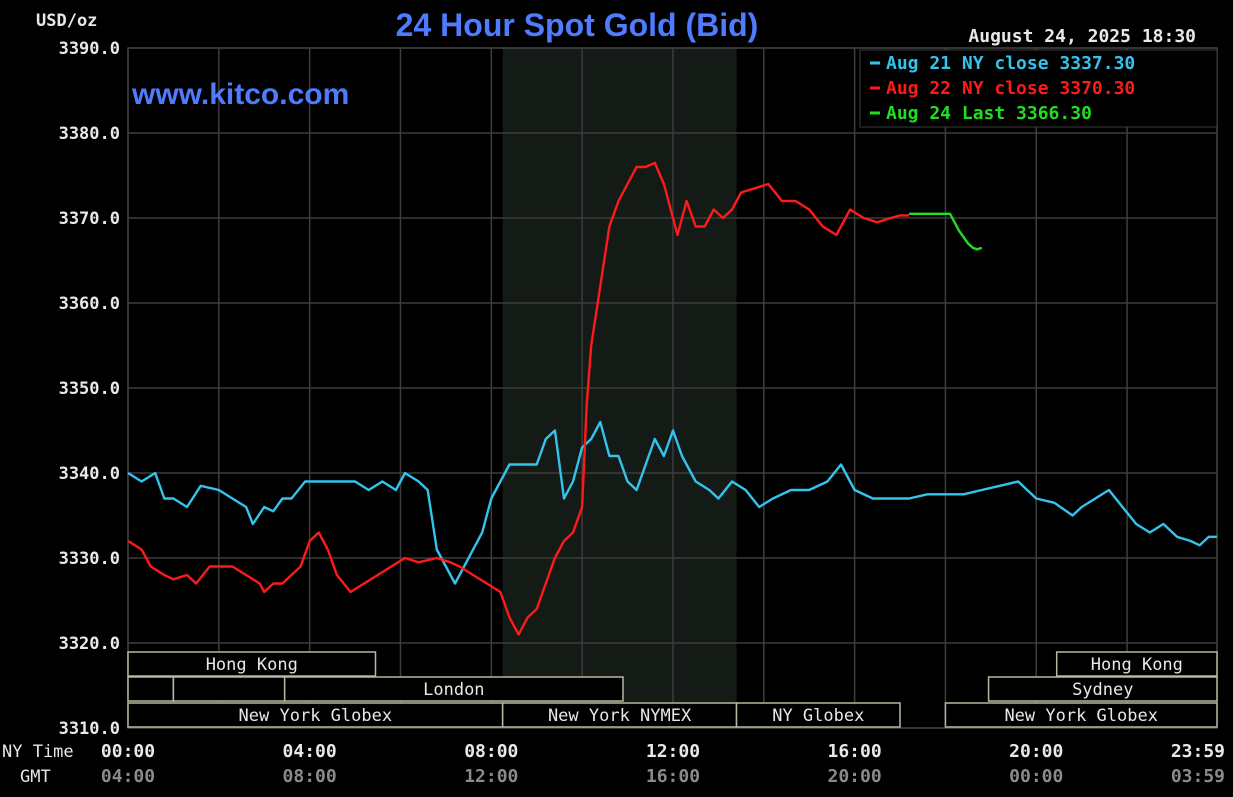 This screenshot has height=797, width=1233. I want to click on ny-time-label: NY Time, so click(38, 752).